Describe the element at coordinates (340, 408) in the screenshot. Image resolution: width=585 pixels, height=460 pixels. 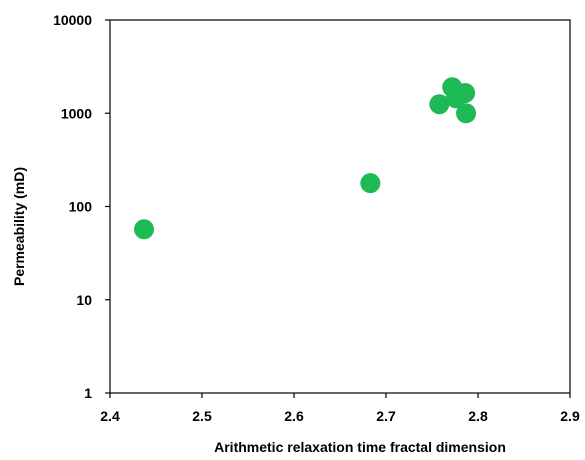
I see `x-axis-ticks: 2.4 2.5 2.6 2.7 2.8 2.9` at that location.